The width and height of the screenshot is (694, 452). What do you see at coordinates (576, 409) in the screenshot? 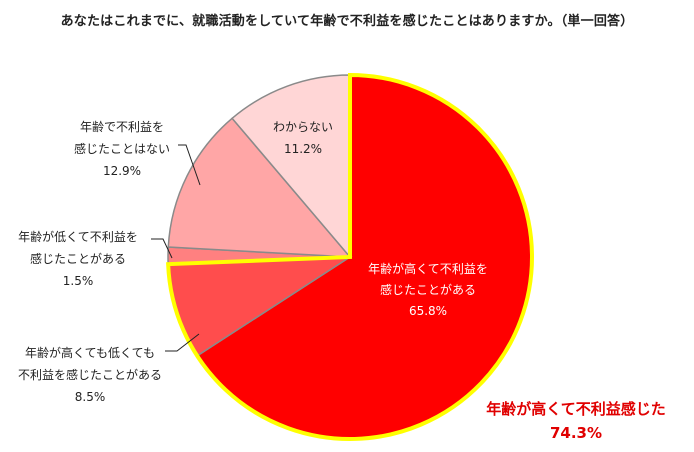
I see `highlight-label: 年齢が高くて不利益感じた` at bounding box center [576, 409].